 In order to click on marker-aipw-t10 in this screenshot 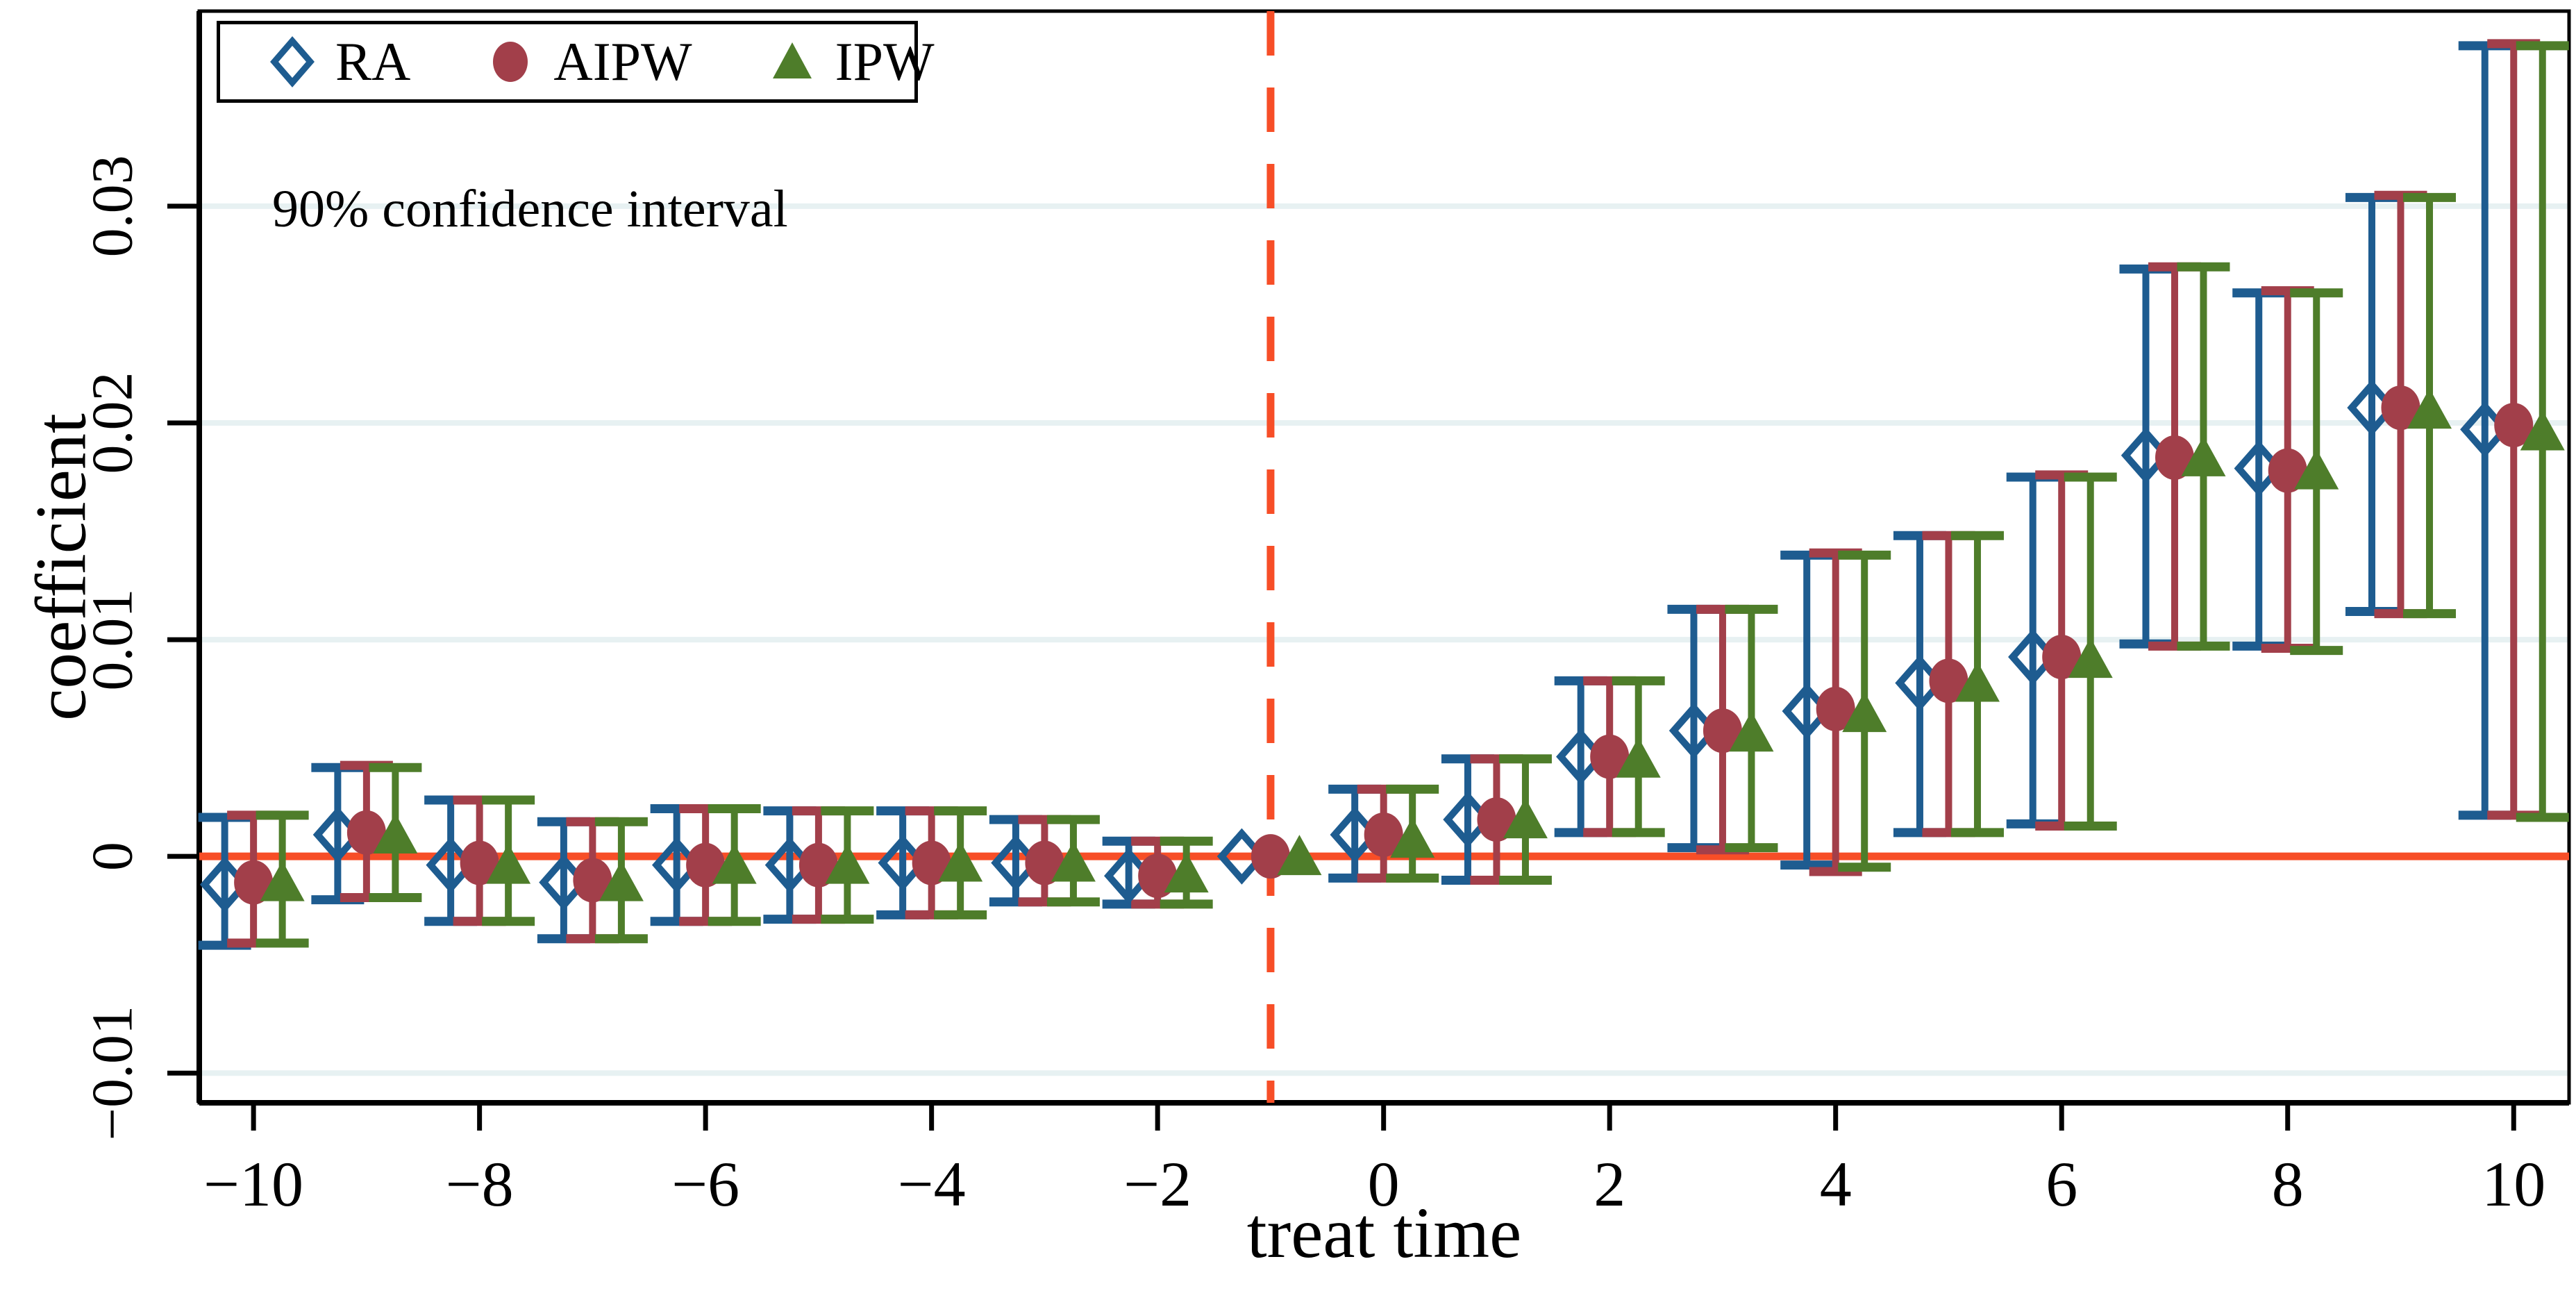, I will do `click(2514, 425)`.